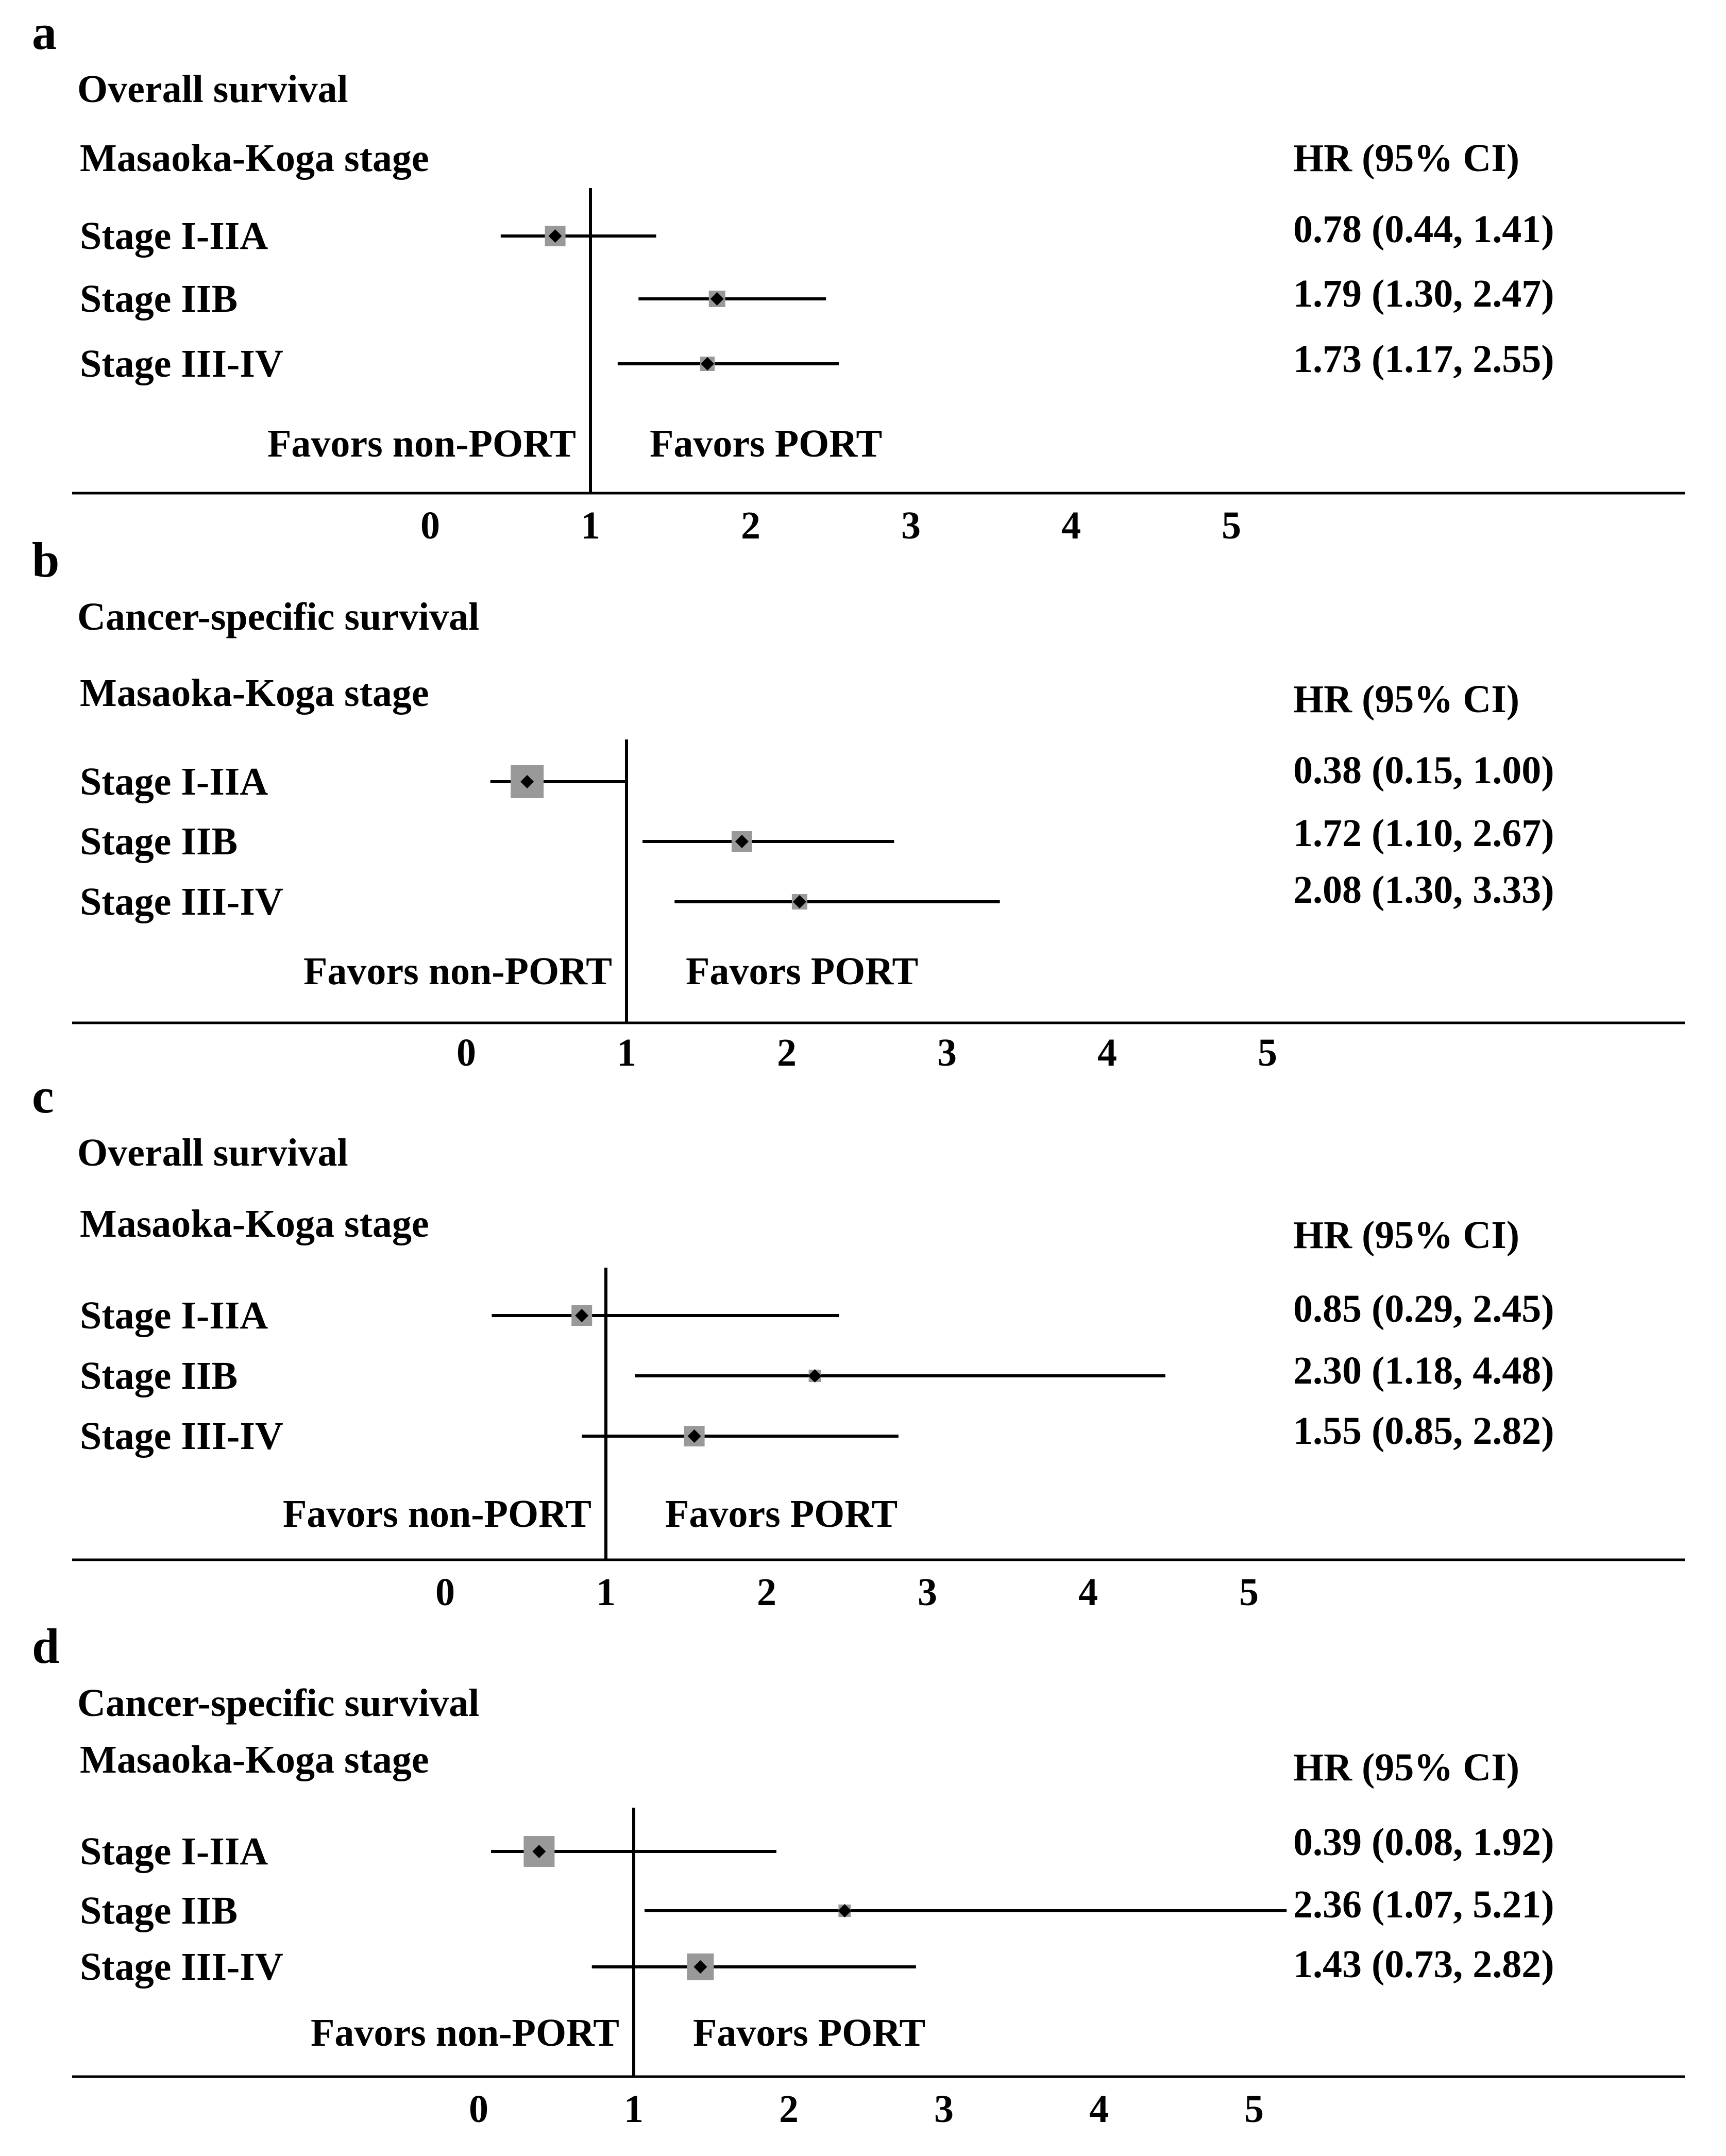 This screenshot has height=2156, width=1726. Describe the element at coordinates (817, 1966) in the screenshot. I see `forest-row: Stage III-IV 1.43 (0.73, 2.82)` at that location.